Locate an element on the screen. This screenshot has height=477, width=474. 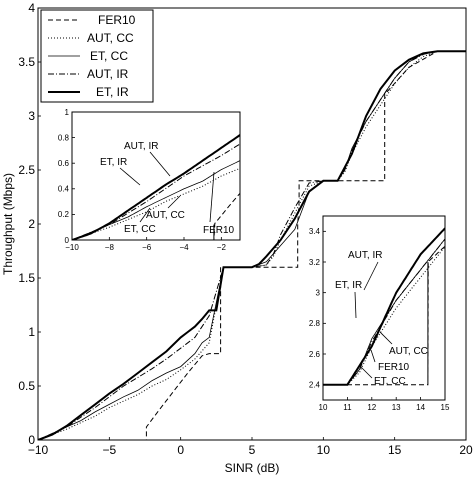
inset-right-x-tick-label: 11 is located at coordinates (347, 407).